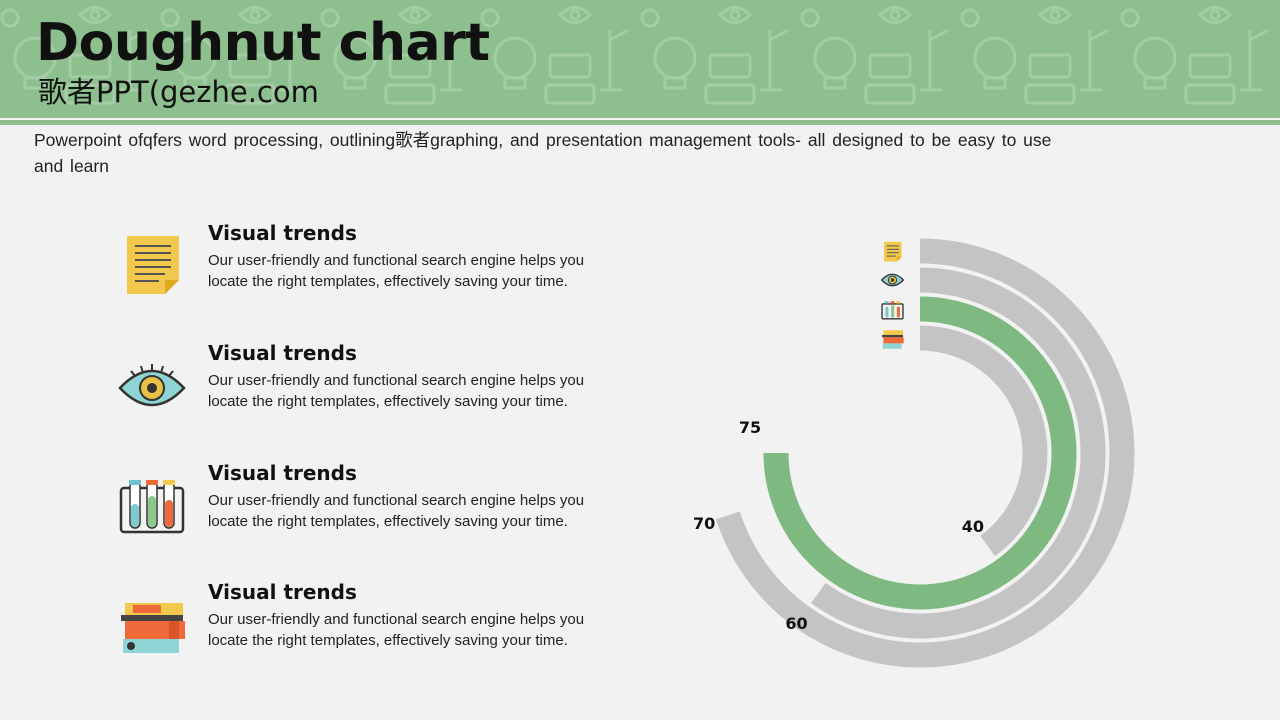  What do you see at coordinates (263, 43) in the screenshot?
I see `page-title: Doughnut chart` at bounding box center [263, 43].